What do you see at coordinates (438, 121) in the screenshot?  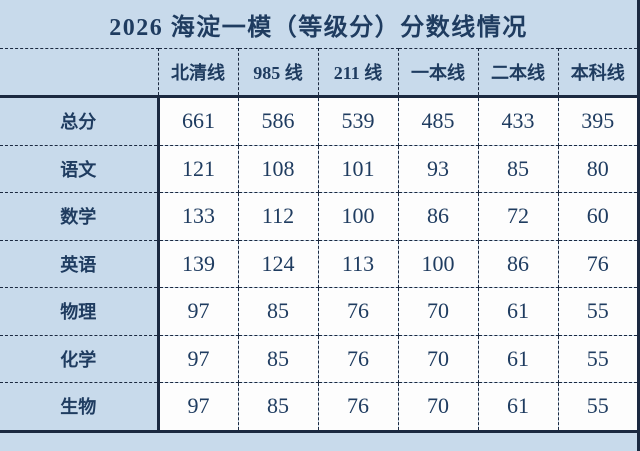 I see `table-cell: 485` at bounding box center [438, 121].